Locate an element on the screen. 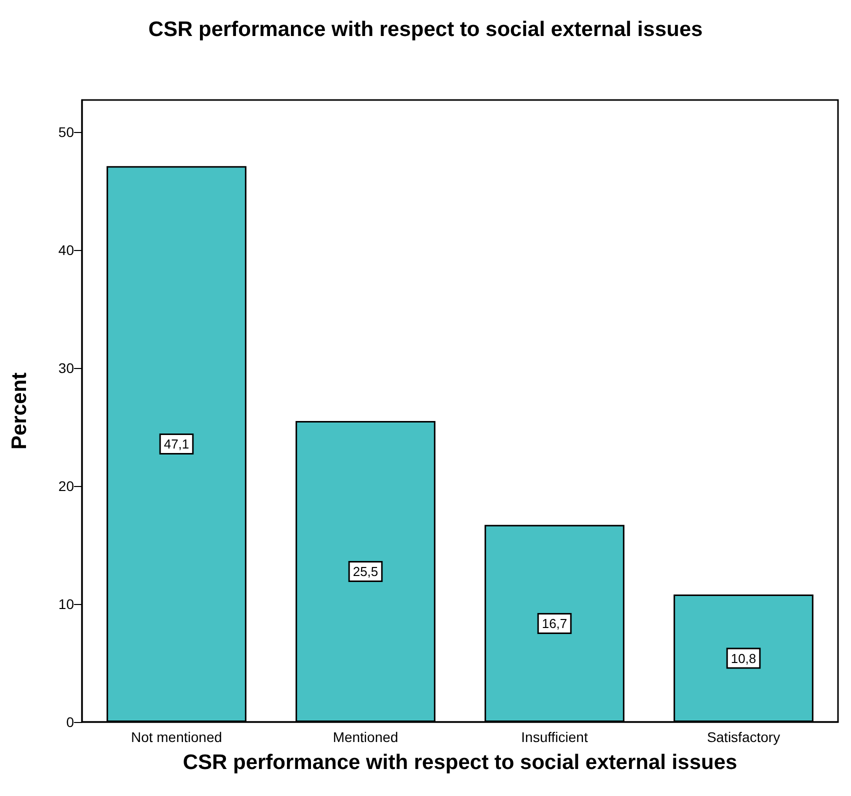 The height and width of the screenshot is (796, 851). y-tick-label: 20 is located at coordinates (66, 486).